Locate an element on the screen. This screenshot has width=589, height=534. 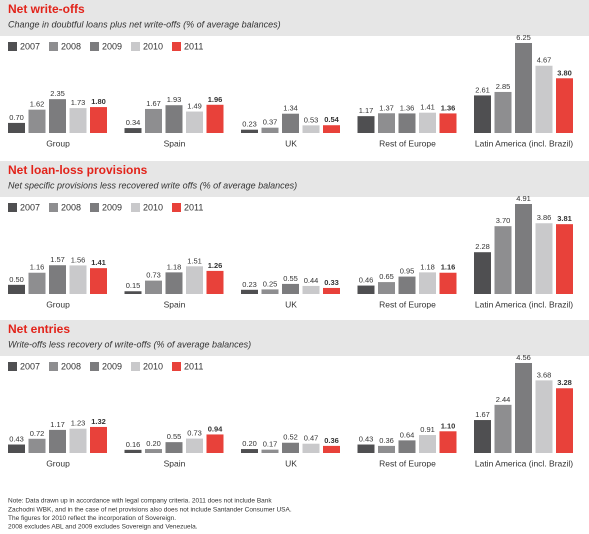
category-label: UK is located at coordinates (291, 463).